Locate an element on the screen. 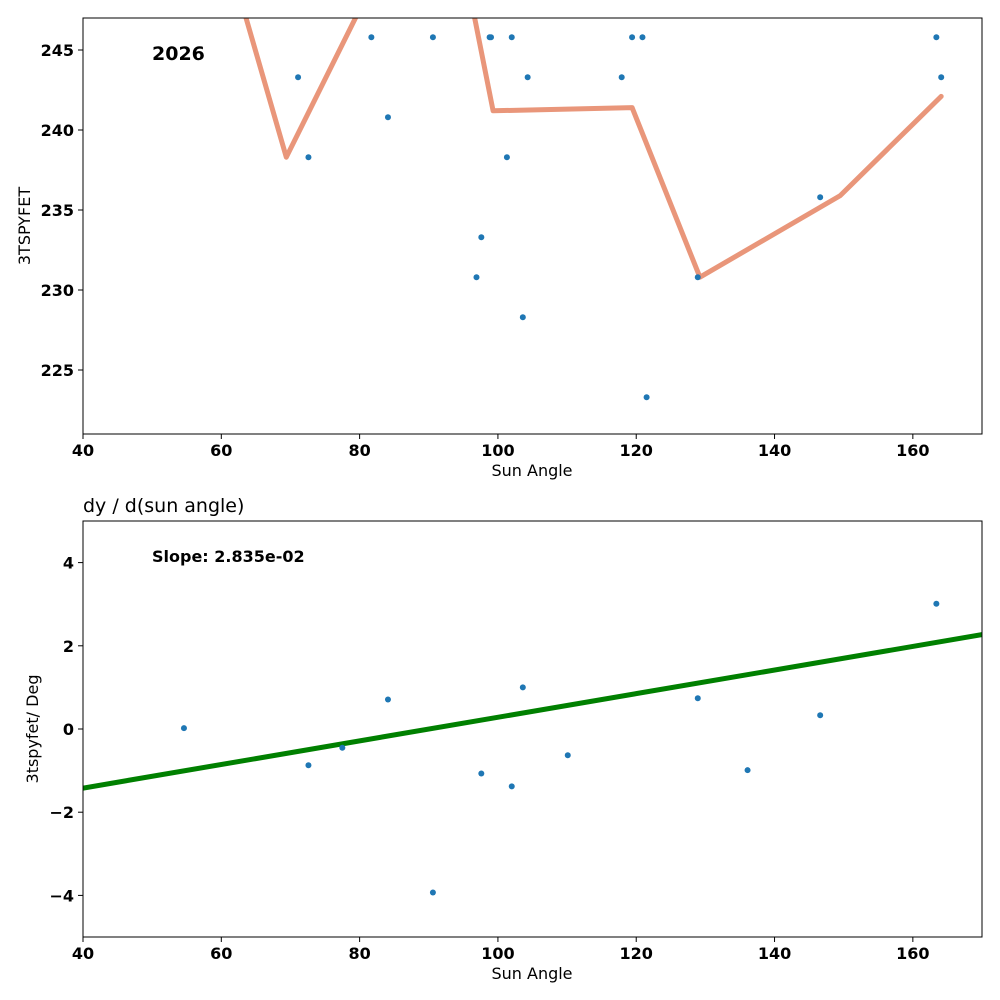 Image resolution: width=1000 pixels, height=1000 pixels. bottom-chart-x-tick-label: 140 is located at coordinates (774, 953).